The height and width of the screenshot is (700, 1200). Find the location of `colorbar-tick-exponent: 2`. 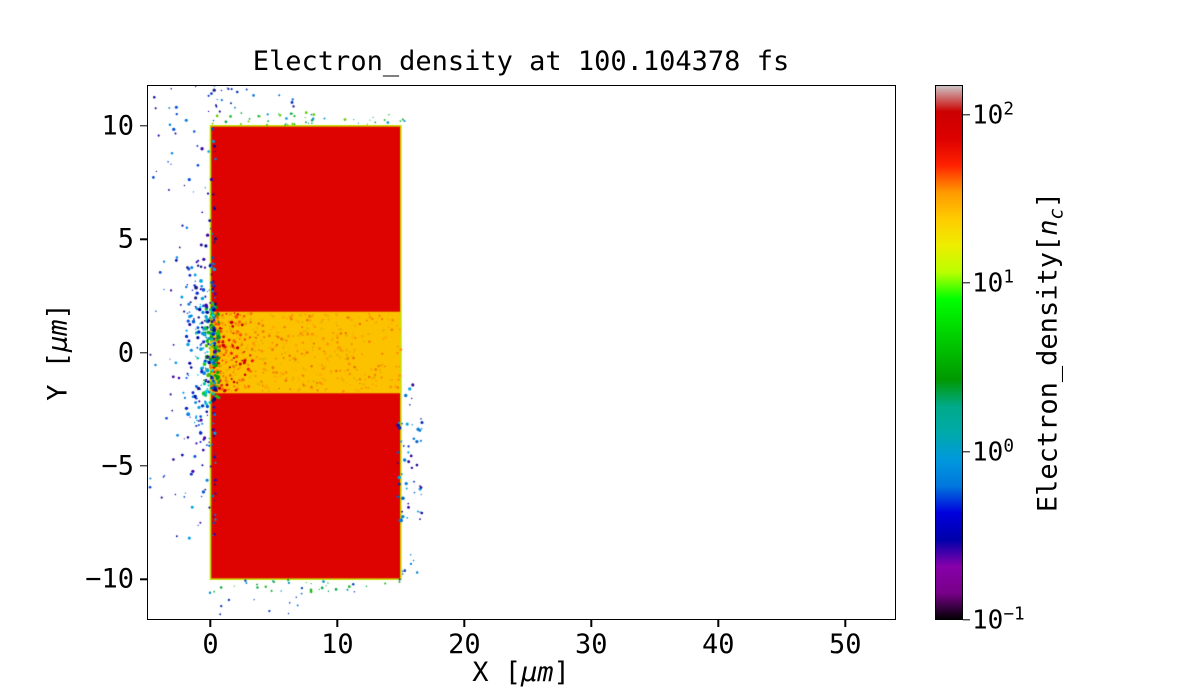

colorbar-tick-exponent: 2 is located at coordinates (1008, 109).